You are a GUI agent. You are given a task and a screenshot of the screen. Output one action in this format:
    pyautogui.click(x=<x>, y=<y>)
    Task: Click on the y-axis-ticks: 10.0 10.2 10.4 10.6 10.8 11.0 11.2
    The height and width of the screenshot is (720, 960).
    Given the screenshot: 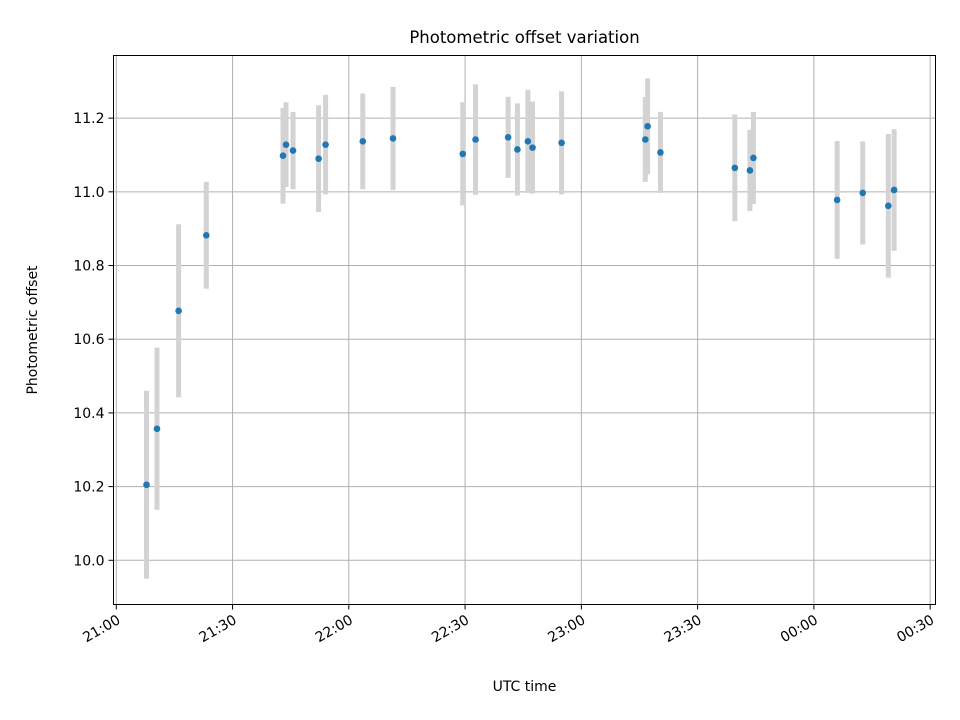 What is the action you would take?
    pyautogui.click(x=93, y=340)
    